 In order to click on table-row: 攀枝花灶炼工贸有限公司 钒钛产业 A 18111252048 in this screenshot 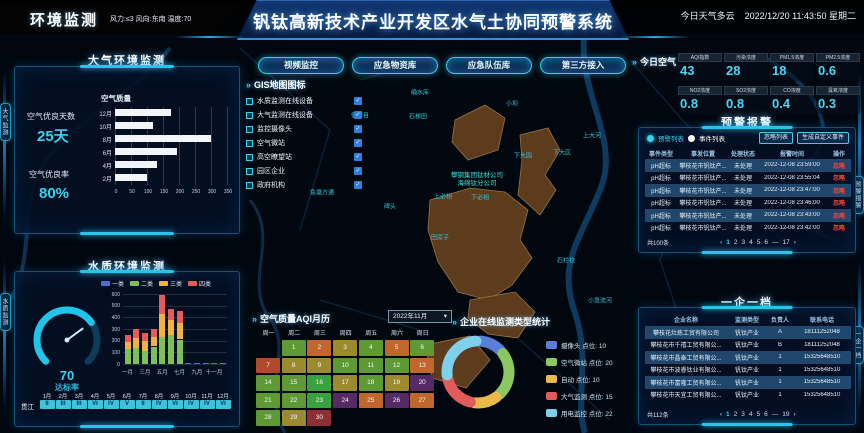, I will do `click(748, 332)`.